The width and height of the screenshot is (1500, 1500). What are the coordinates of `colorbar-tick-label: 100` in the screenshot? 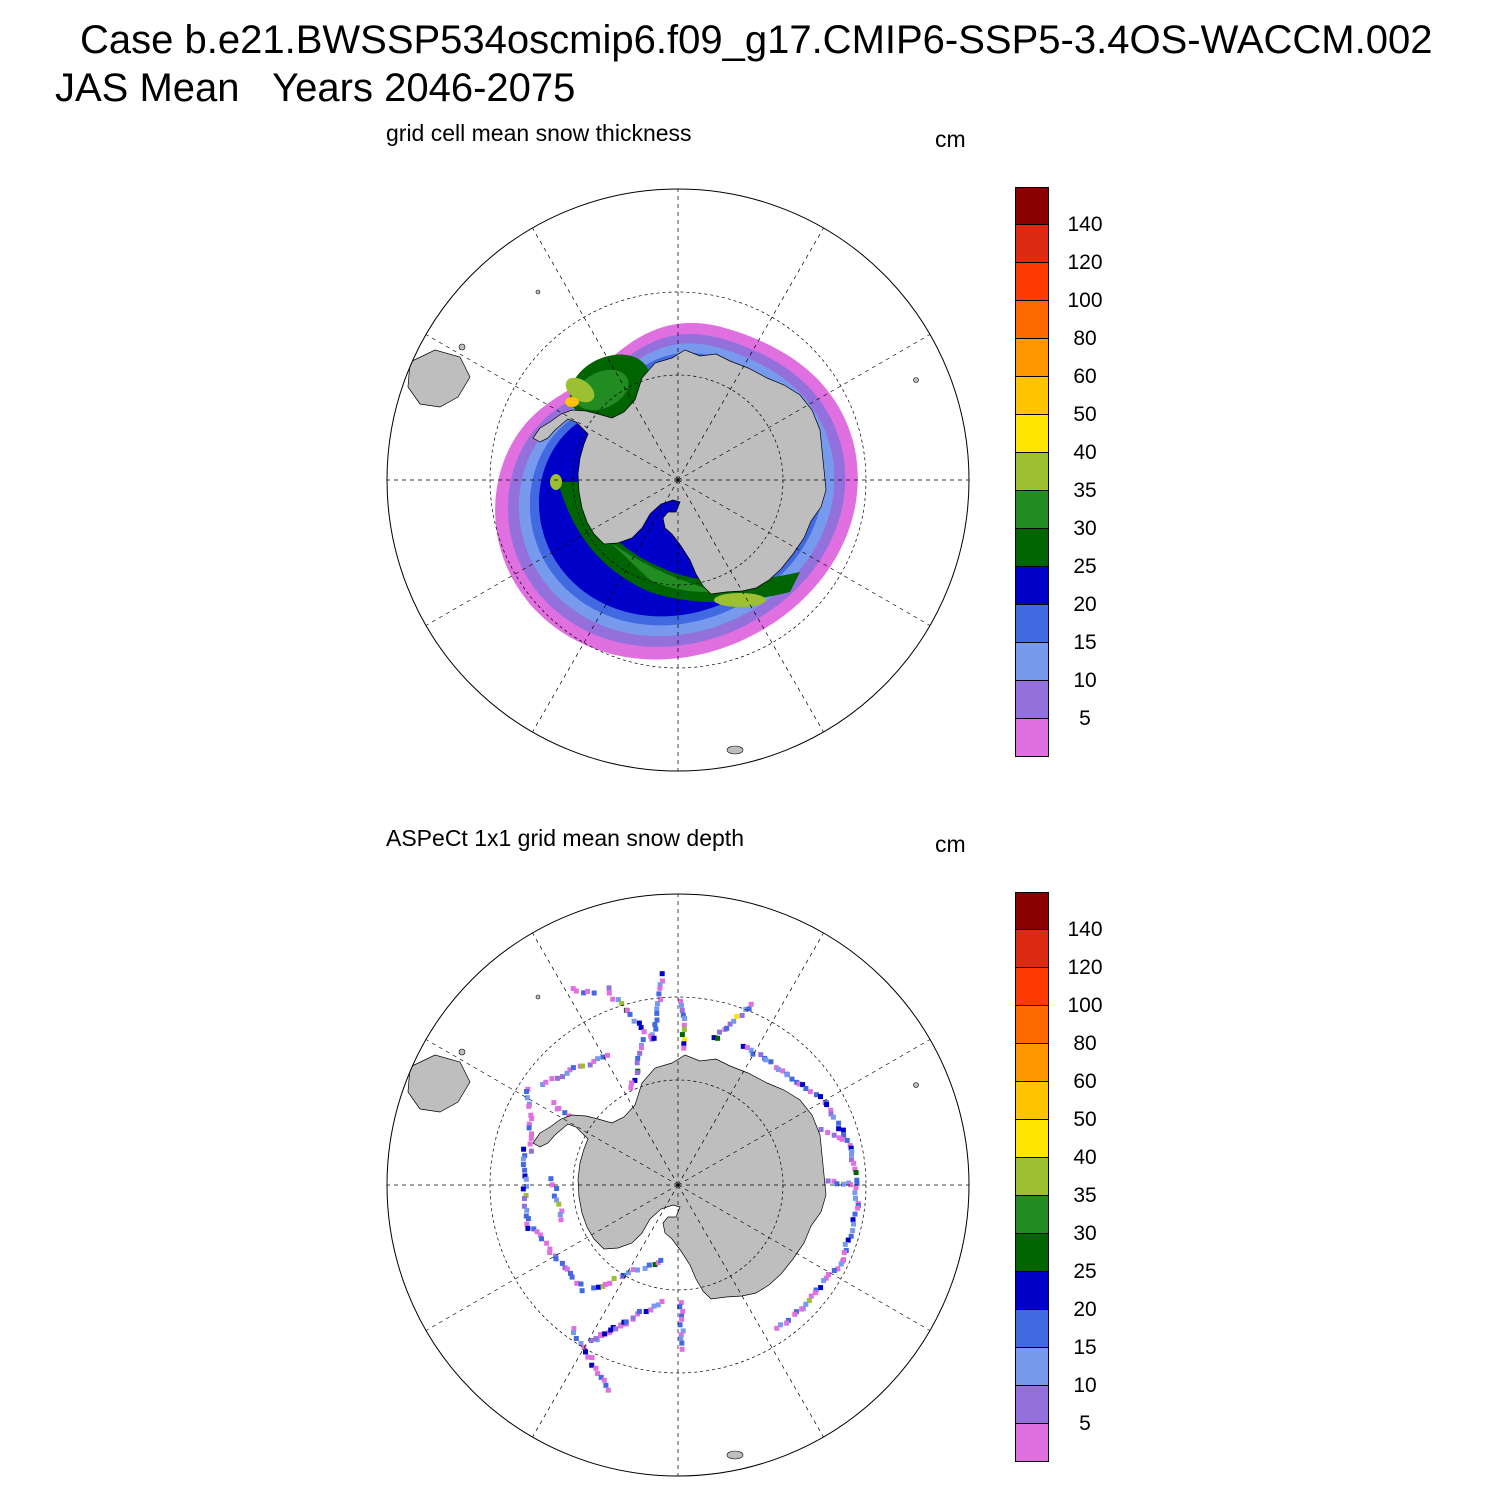 It's located at (1085, 1005).